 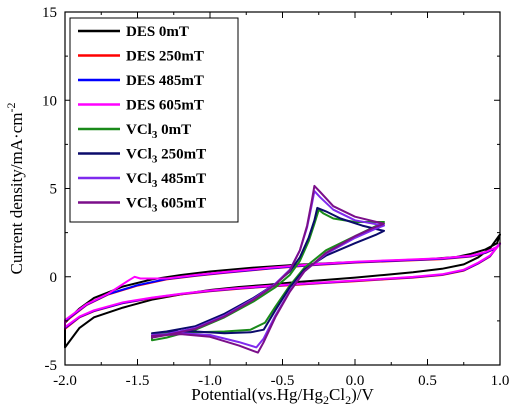 What do you see at coordinates (166, 205) in the screenshot?
I see `legend-label-7: VCl3 605mT` at bounding box center [166, 205].